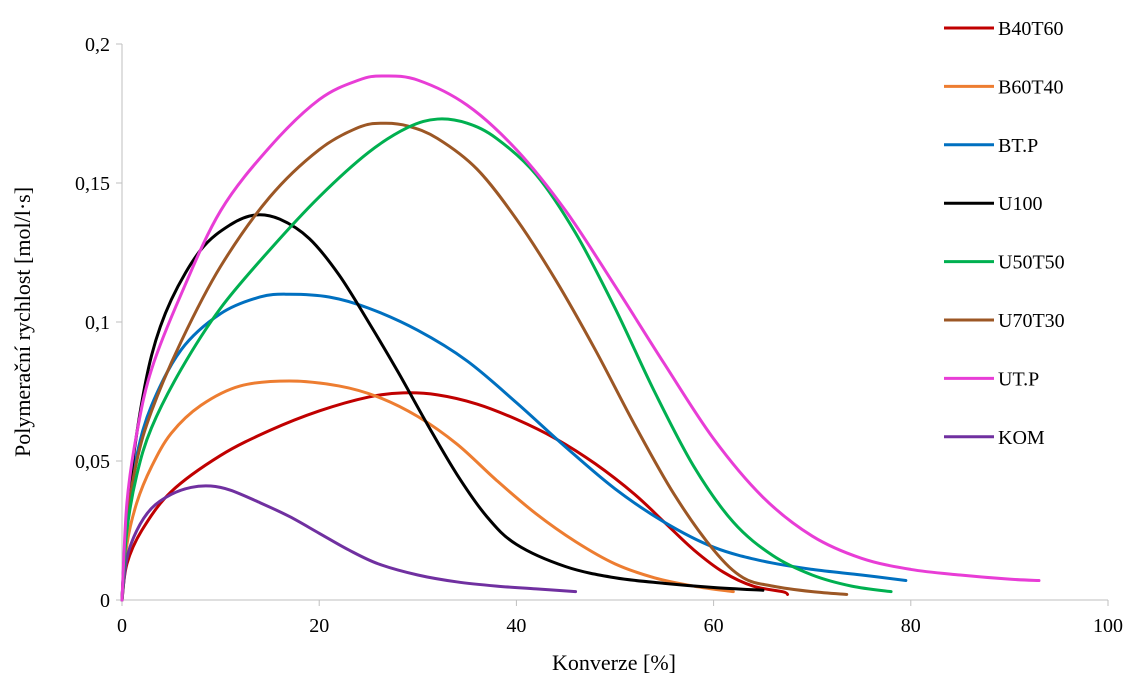 The width and height of the screenshot is (1131, 684). What do you see at coordinates (1031, 321) in the screenshot?
I see `legend-label-u70t30: U70T30` at bounding box center [1031, 321].